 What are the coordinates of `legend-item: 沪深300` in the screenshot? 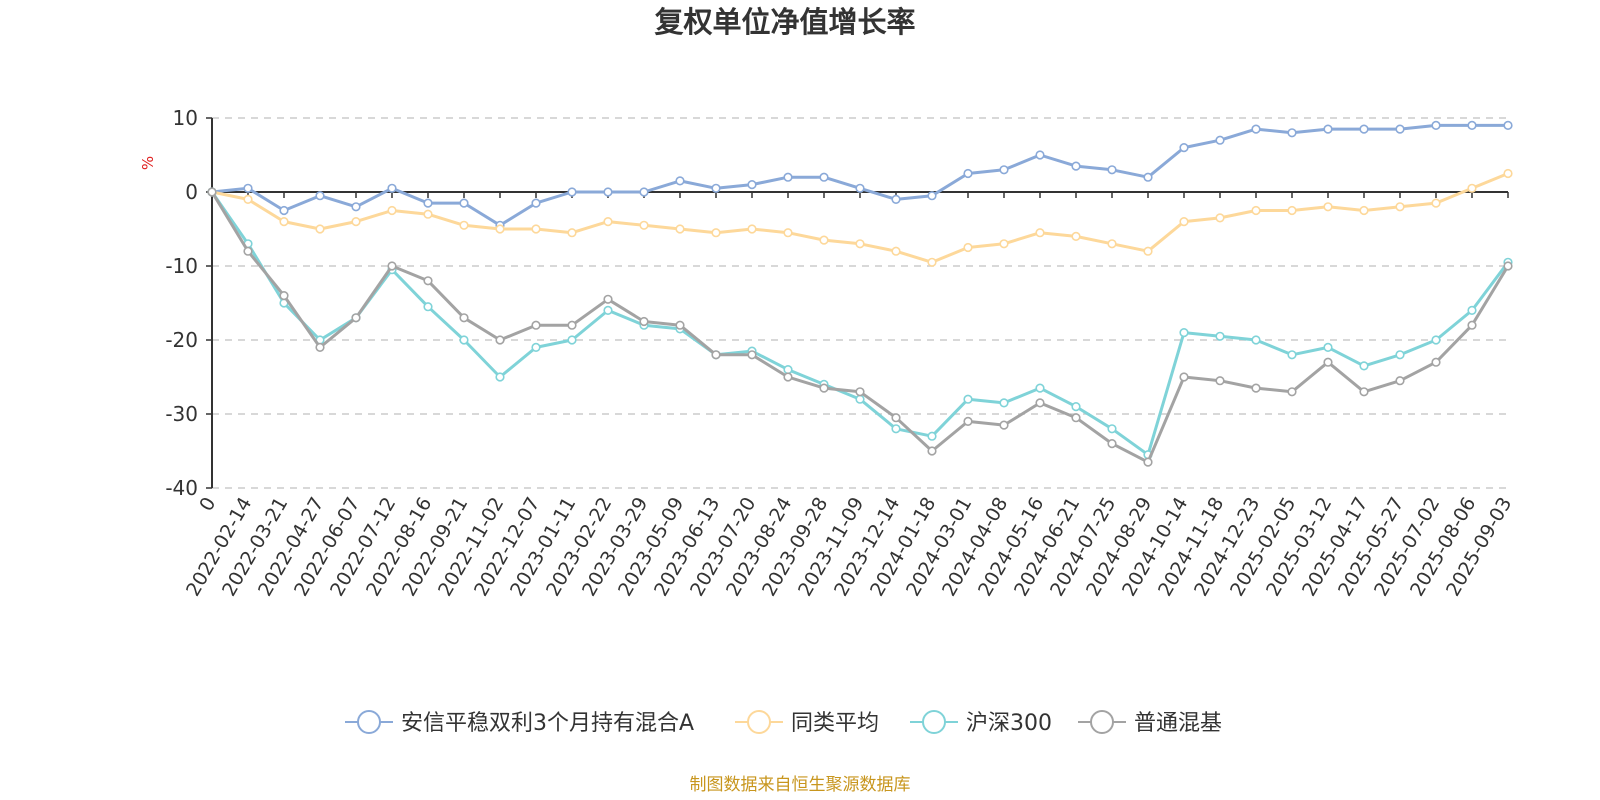 It's located at (981, 723).